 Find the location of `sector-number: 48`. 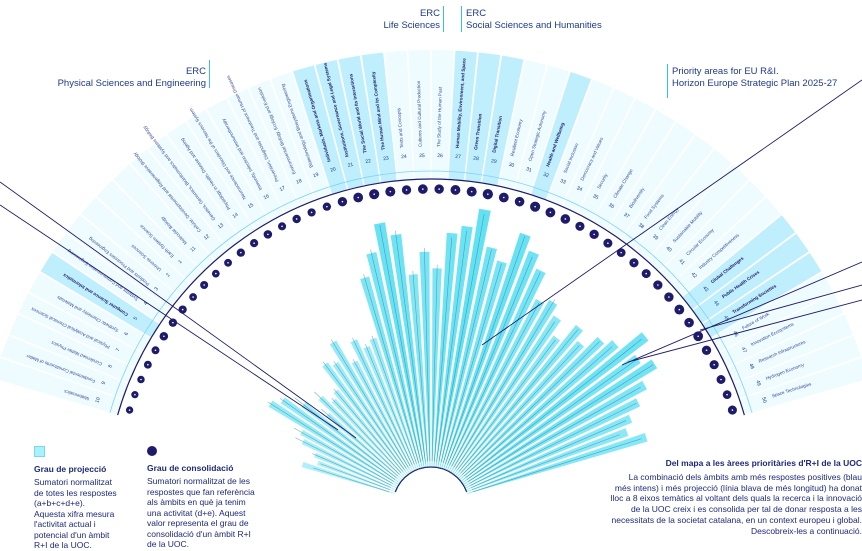

sector-number: 48 is located at coordinates (751, 367).